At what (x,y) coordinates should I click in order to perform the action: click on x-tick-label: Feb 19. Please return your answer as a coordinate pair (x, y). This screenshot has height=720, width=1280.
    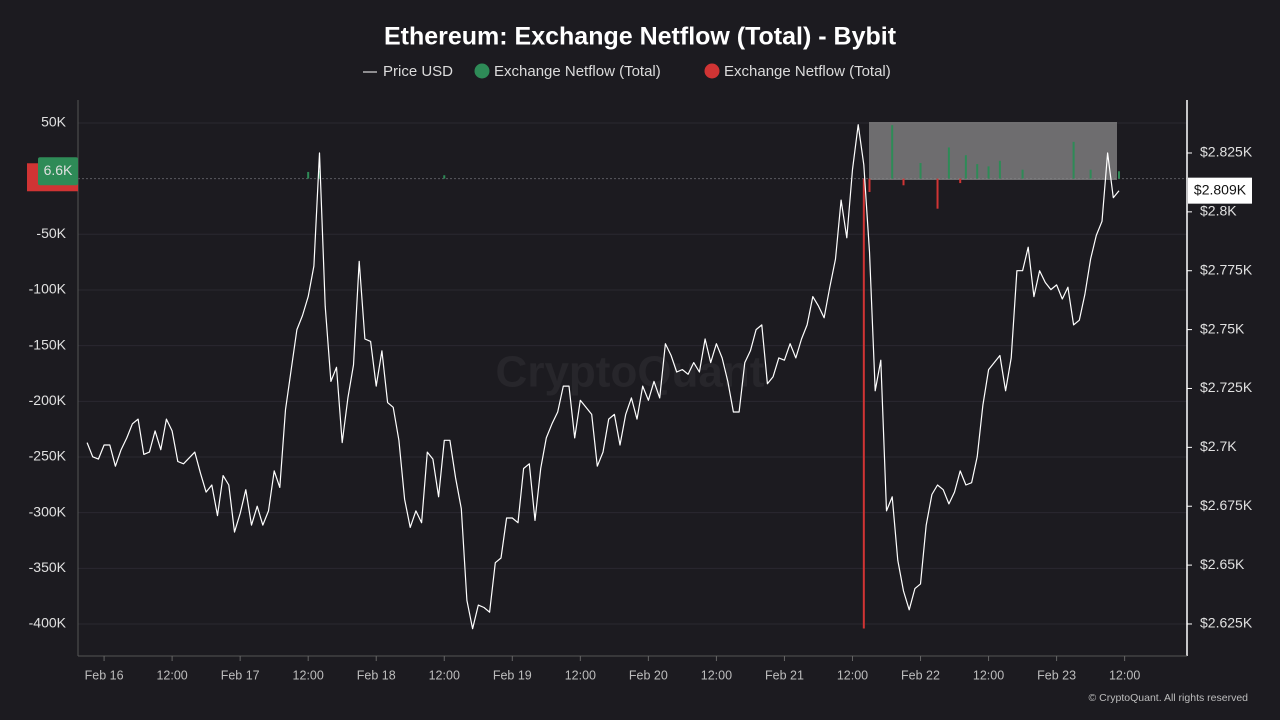
    Looking at the image, I should click on (512, 675).